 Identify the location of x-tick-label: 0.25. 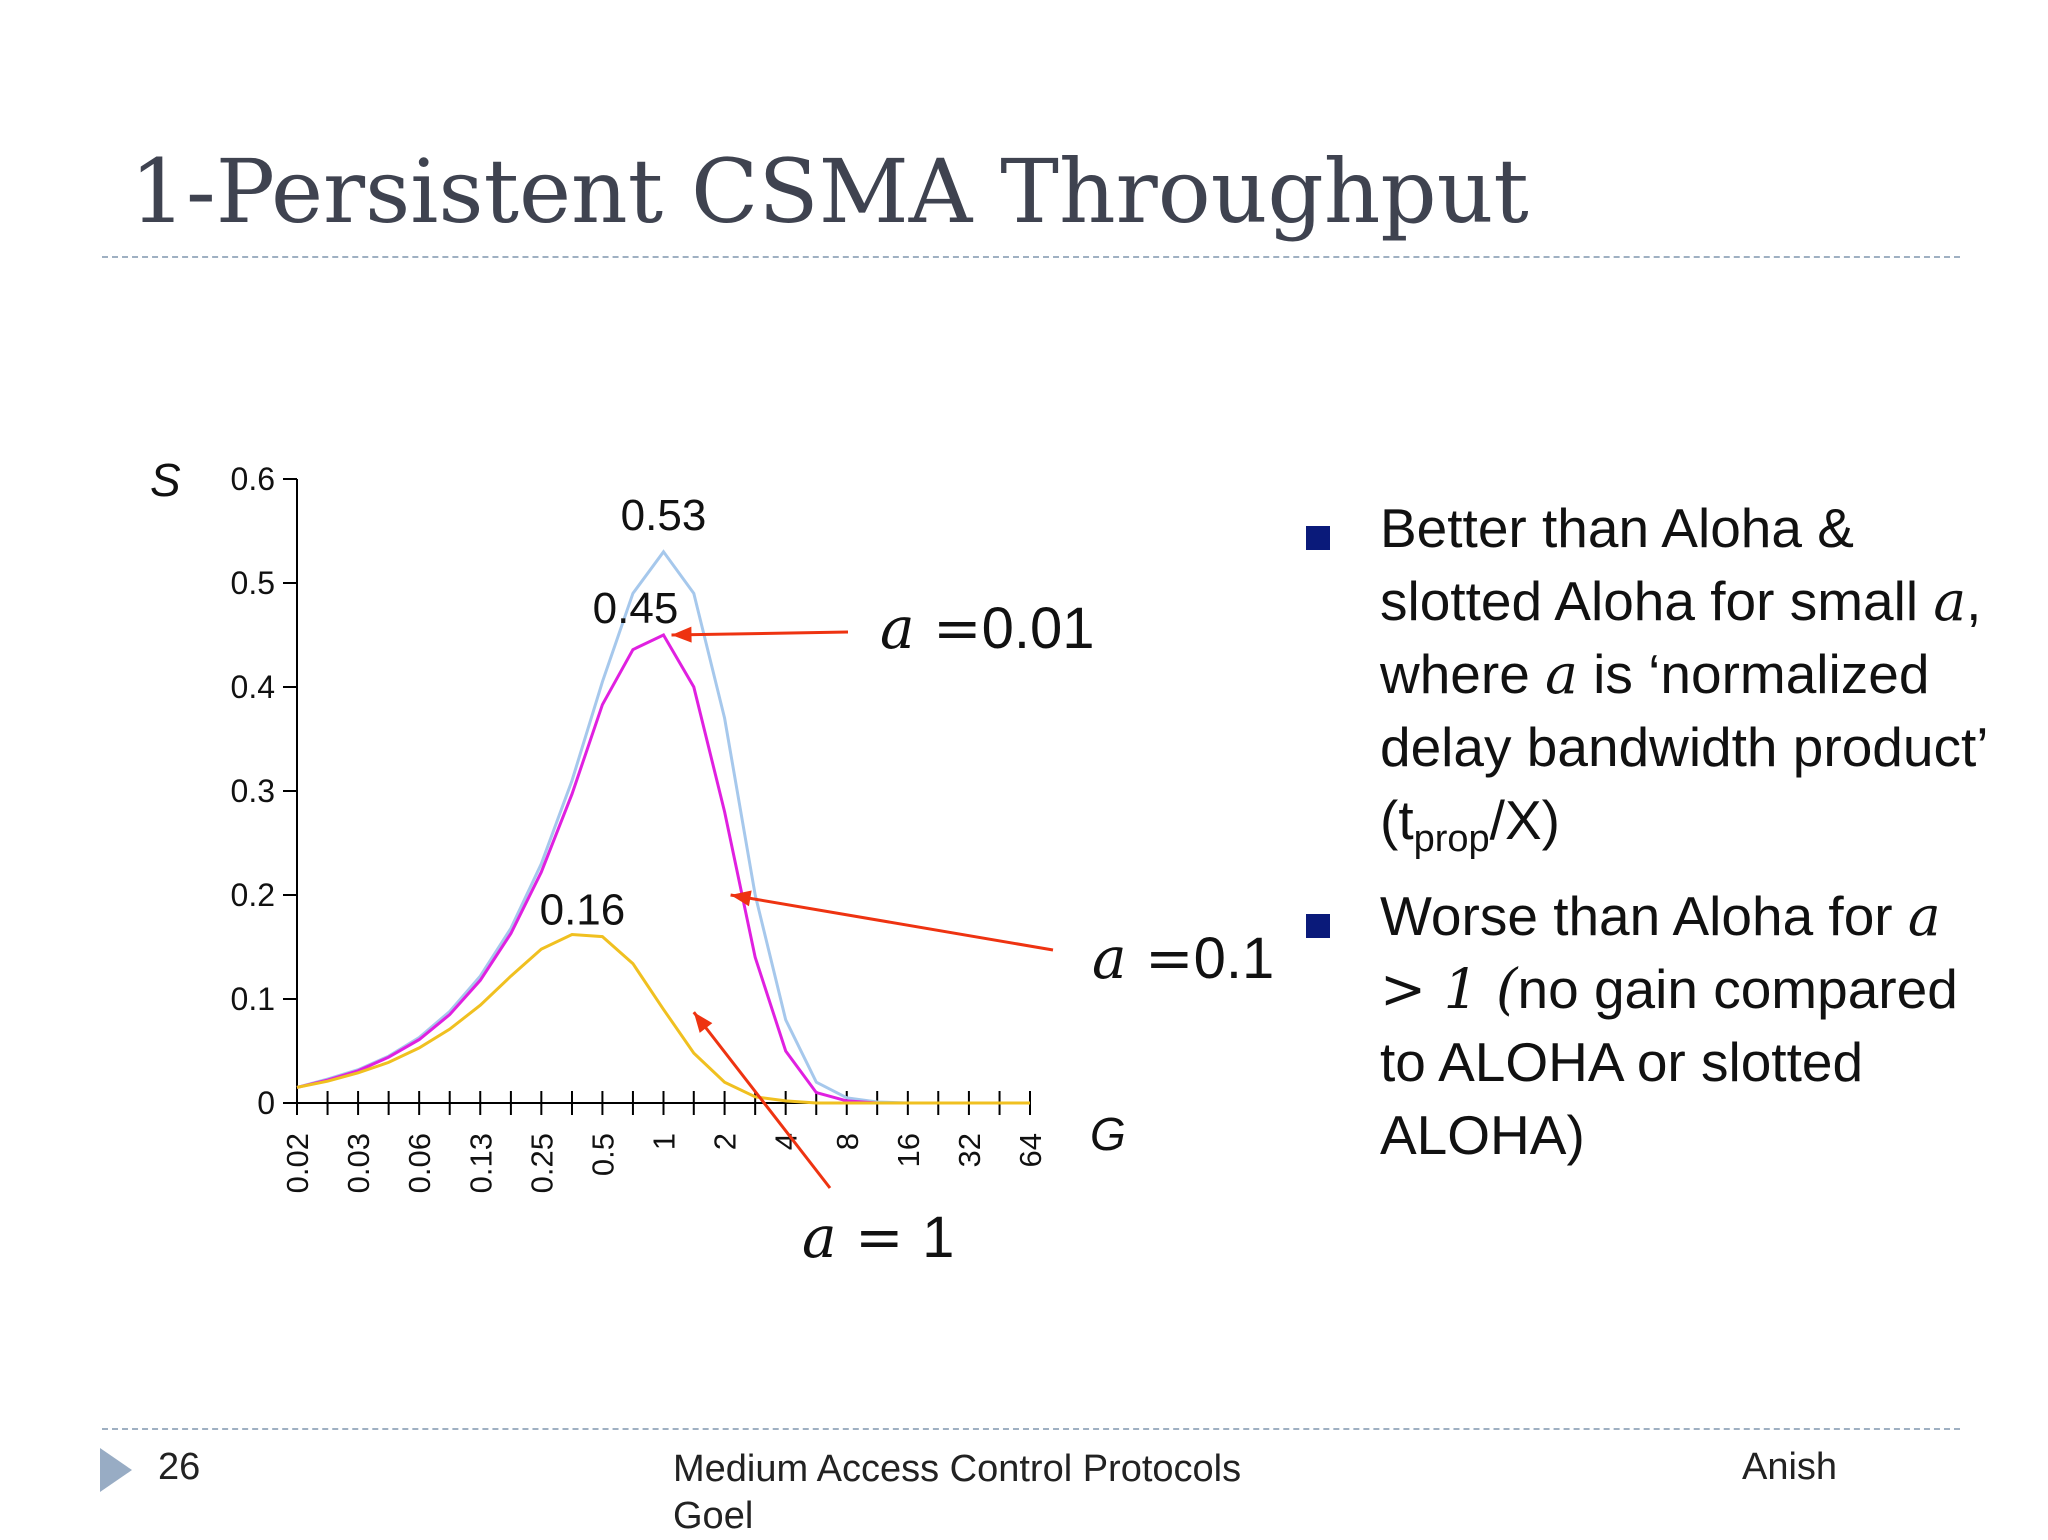
(541, 1163).